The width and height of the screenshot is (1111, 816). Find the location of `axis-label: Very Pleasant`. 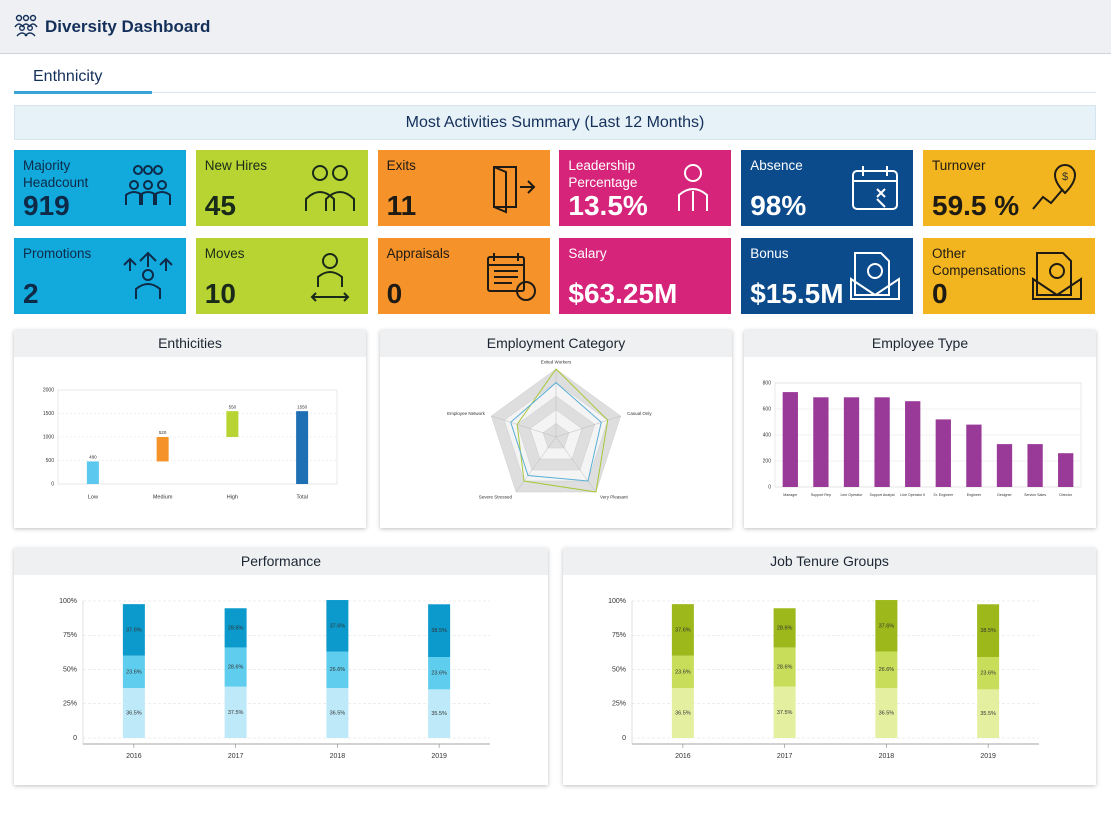

axis-label: Very Pleasant is located at coordinates (614, 497).